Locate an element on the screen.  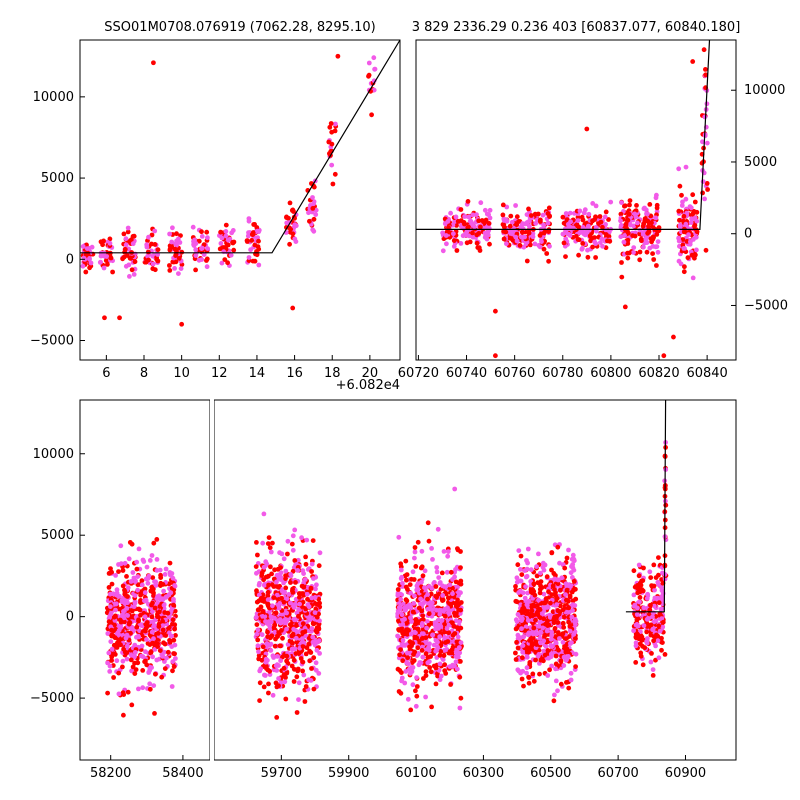
top-right-model-line is located at coordinates (563, 134).